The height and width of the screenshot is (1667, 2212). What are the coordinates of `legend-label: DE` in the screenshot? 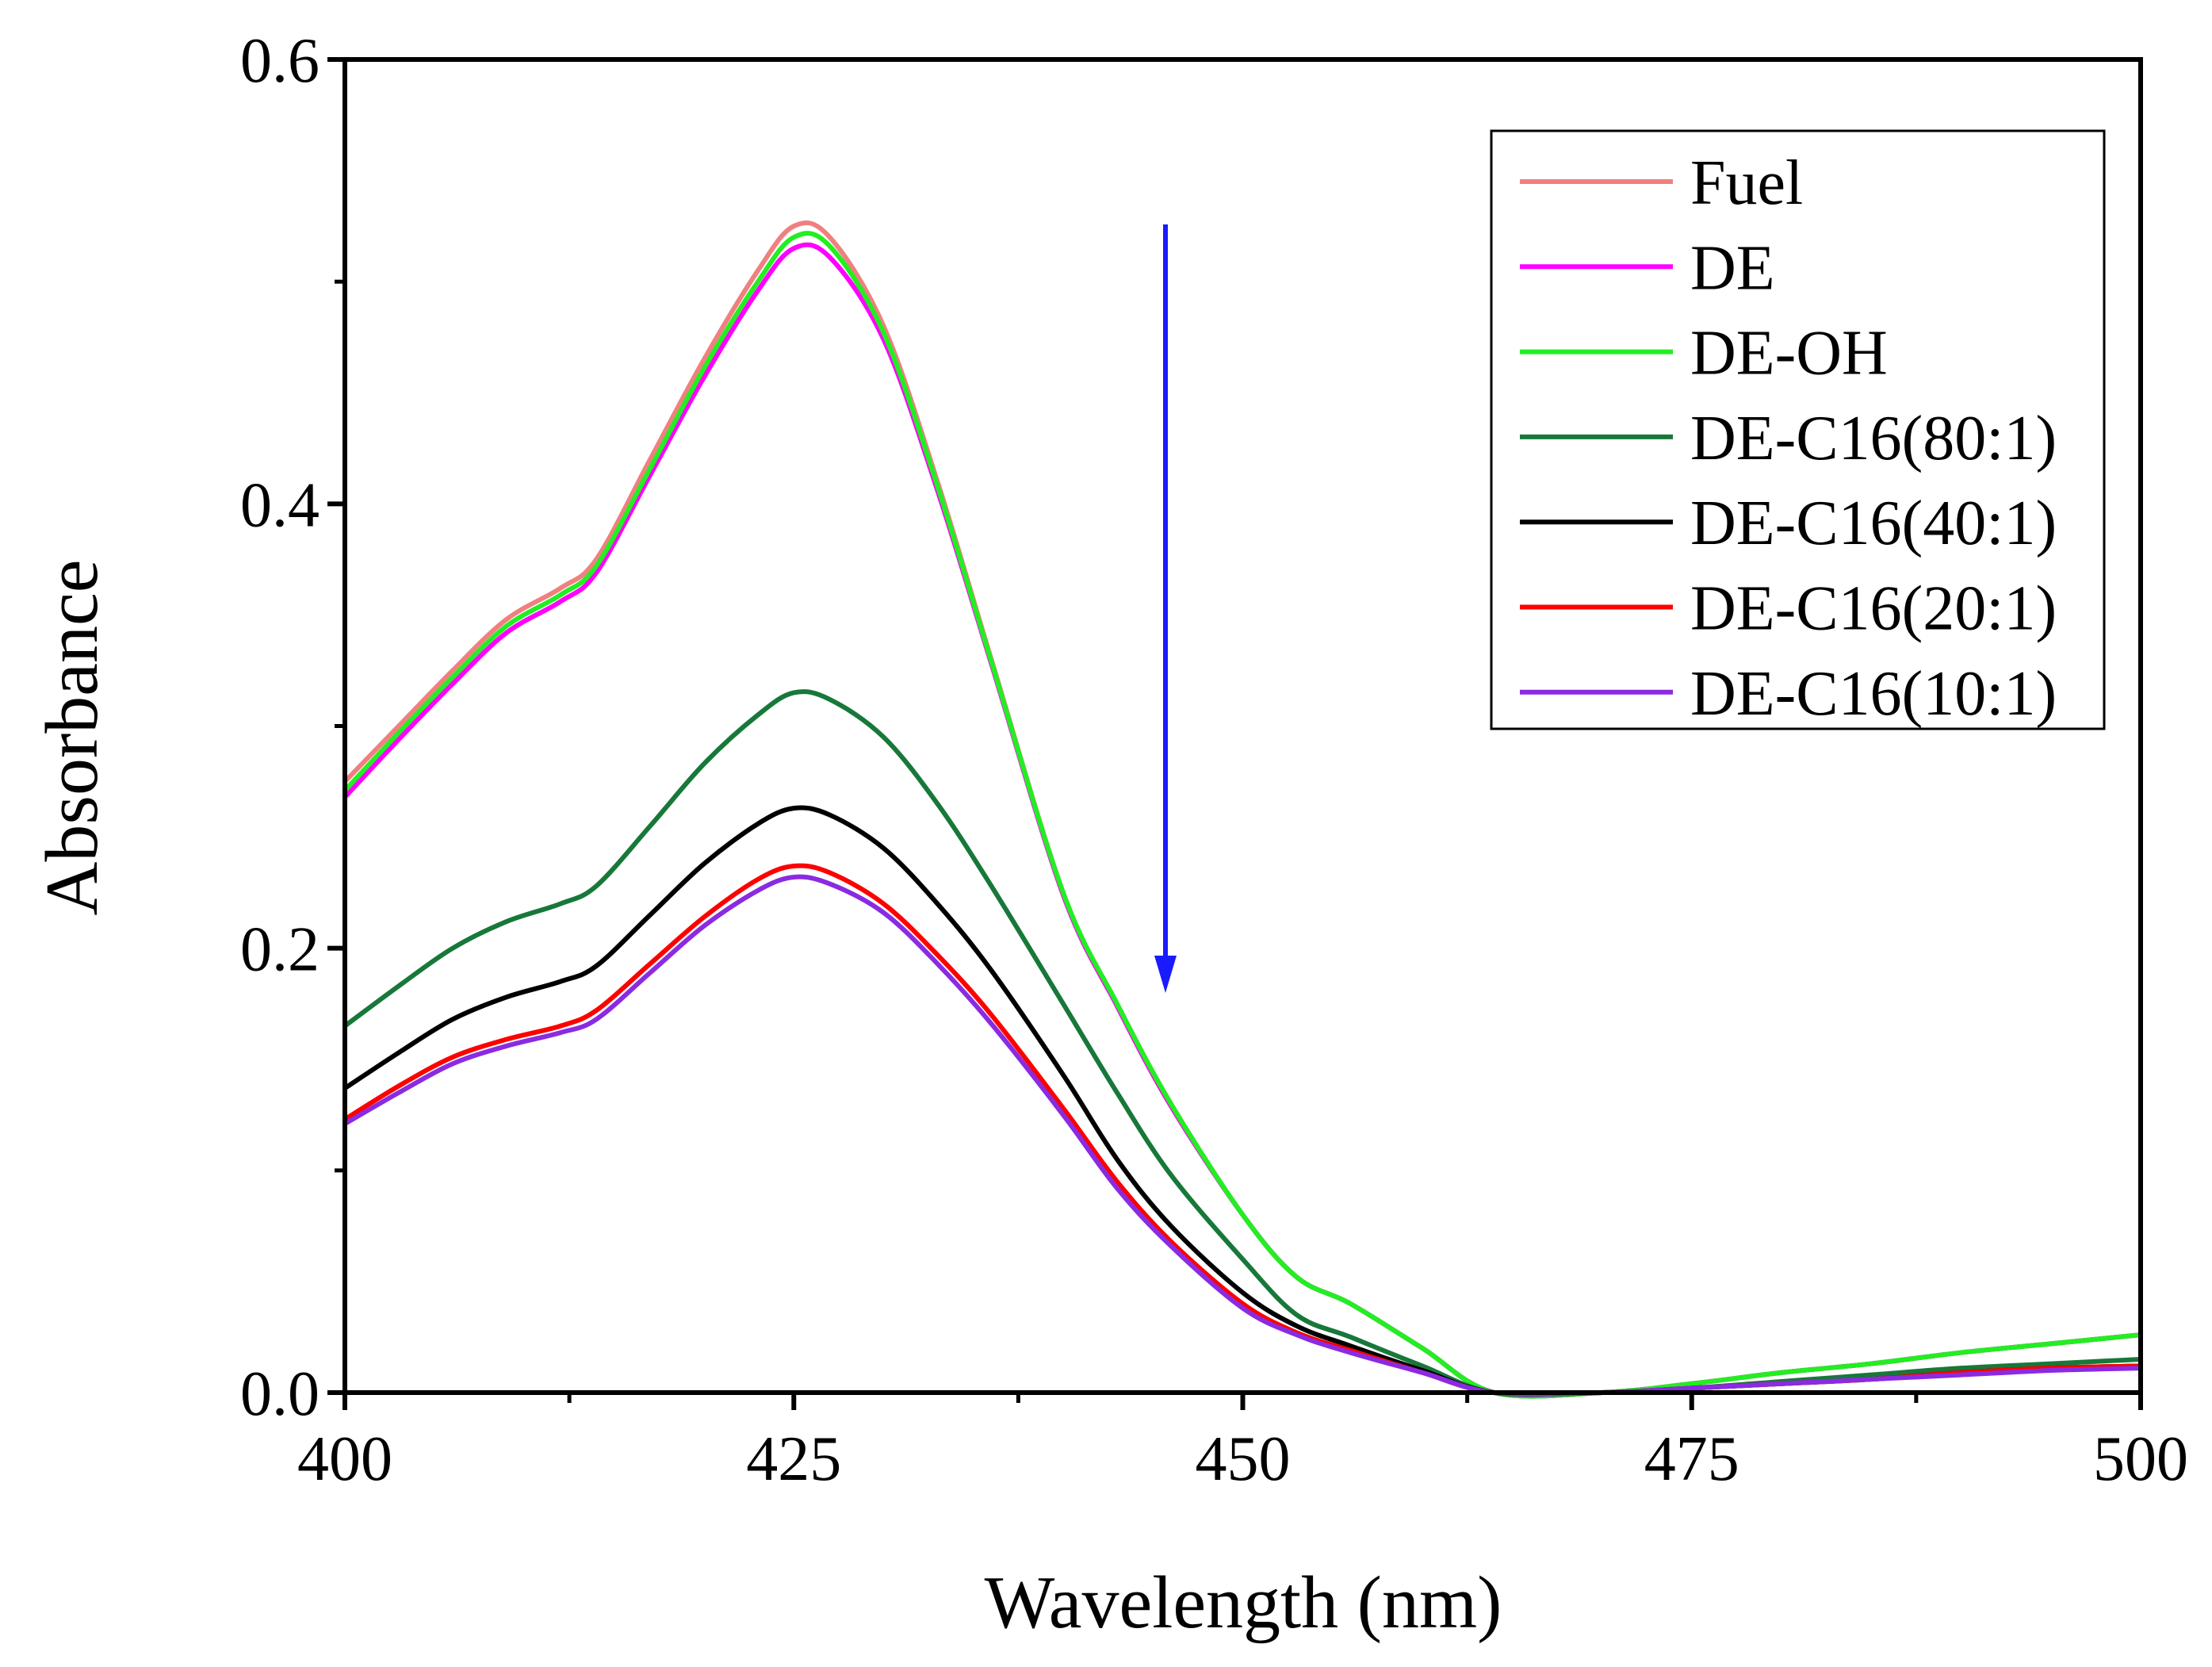 It's located at (1732, 268).